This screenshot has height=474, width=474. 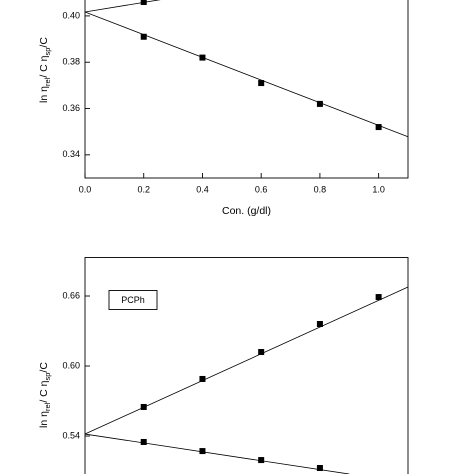 What do you see at coordinates (320, 189) in the screenshot?
I see `x-tick-label: 0.8` at bounding box center [320, 189].